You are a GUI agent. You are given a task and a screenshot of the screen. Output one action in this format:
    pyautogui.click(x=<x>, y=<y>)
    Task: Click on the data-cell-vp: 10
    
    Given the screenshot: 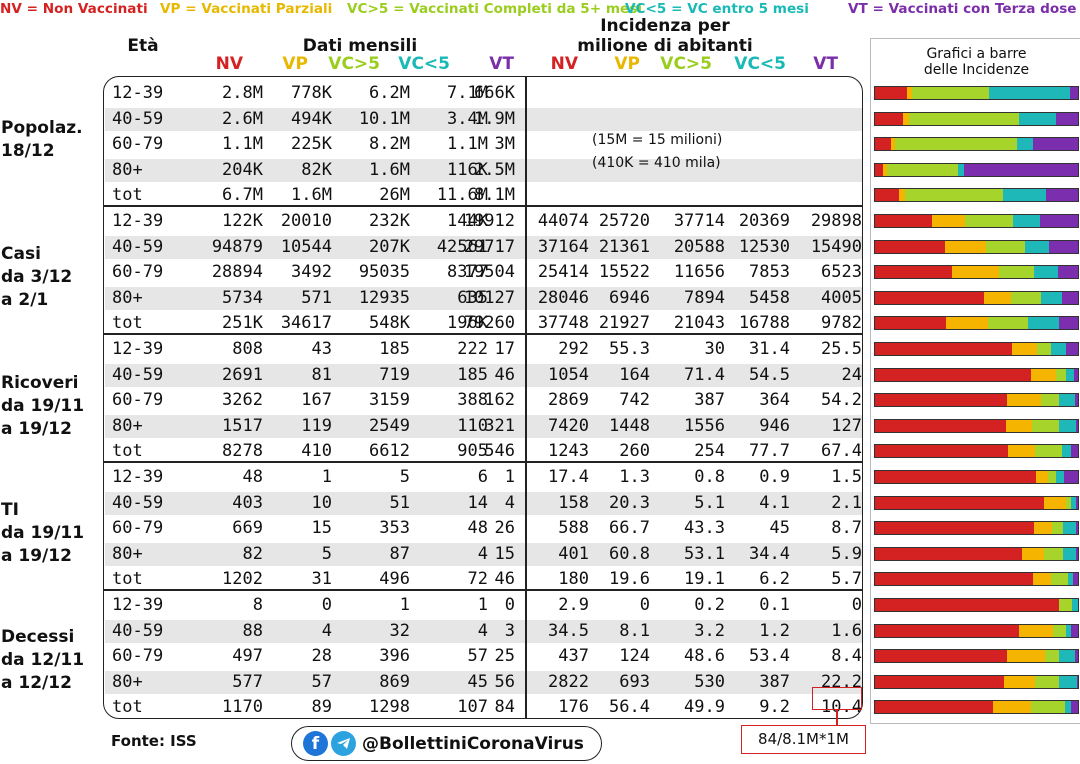 What is the action you would take?
    pyautogui.click(x=321, y=502)
    